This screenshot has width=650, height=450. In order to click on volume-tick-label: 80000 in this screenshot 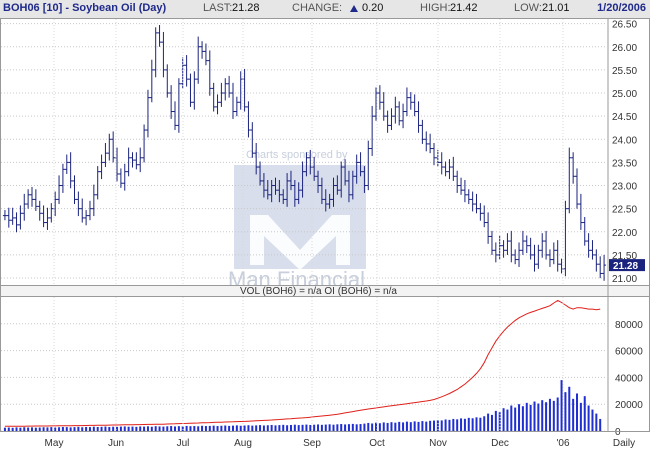, I will do `click(629, 325)`.